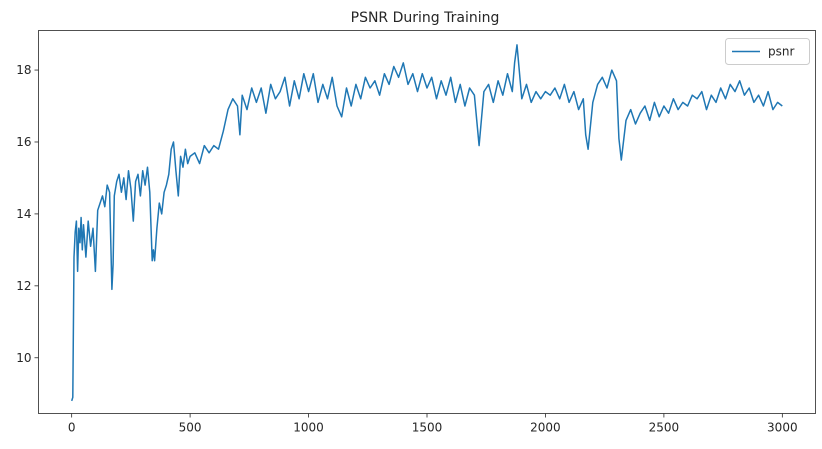 This screenshot has height=449, width=822. Describe the element at coordinates (781, 52) in the screenshot. I see `legend-label-psnr: psnr` at that location.